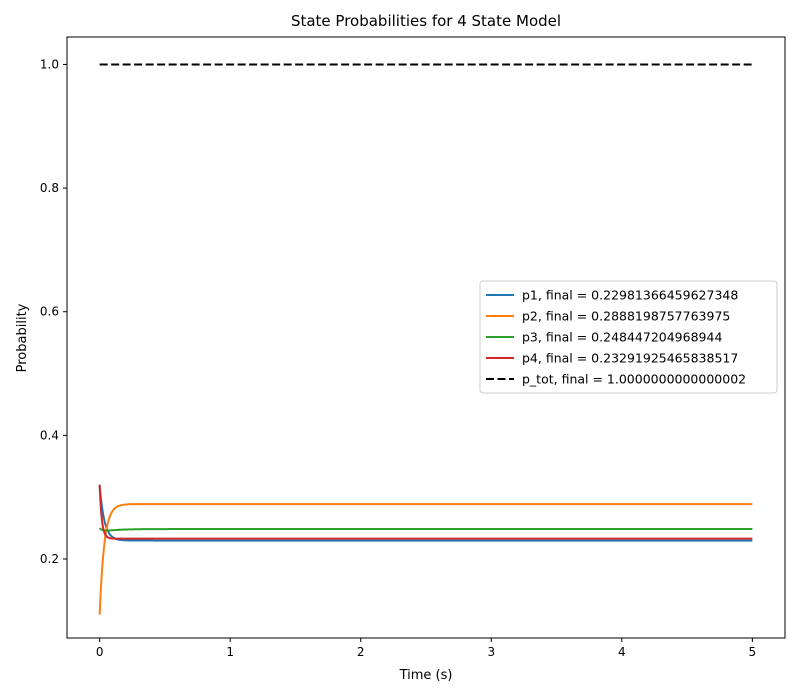 The width and height of the screenshot is (800, 697). Describe the element at coordinates (622, 337) in the screenshot. I see `legend-entry: p3, final = 0.248447204968944` at that location.